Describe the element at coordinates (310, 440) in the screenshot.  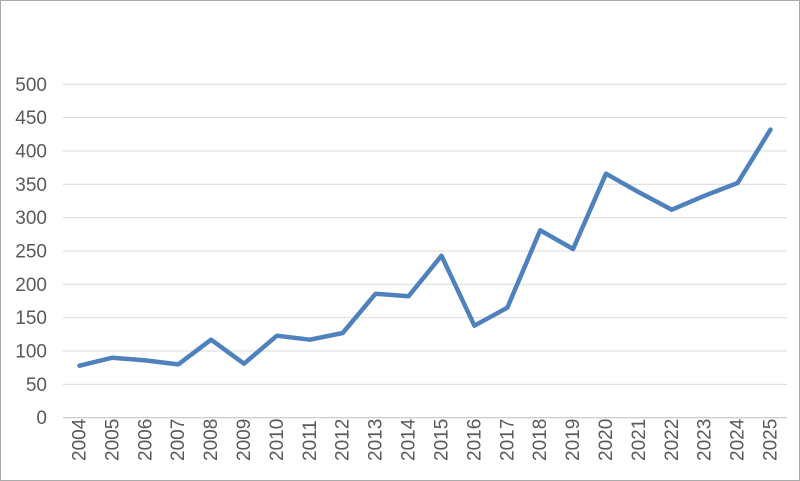
I see `x-axis-tick-label: 2011` at that location.